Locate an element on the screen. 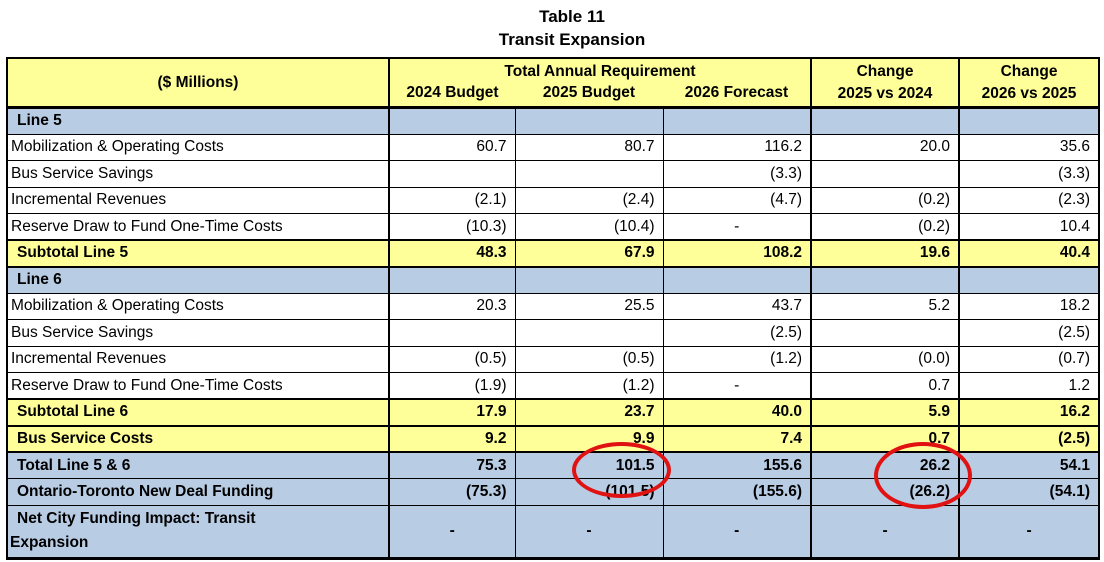  row-label-cell: Bus Service Costs is located at coordinates (198, 438).